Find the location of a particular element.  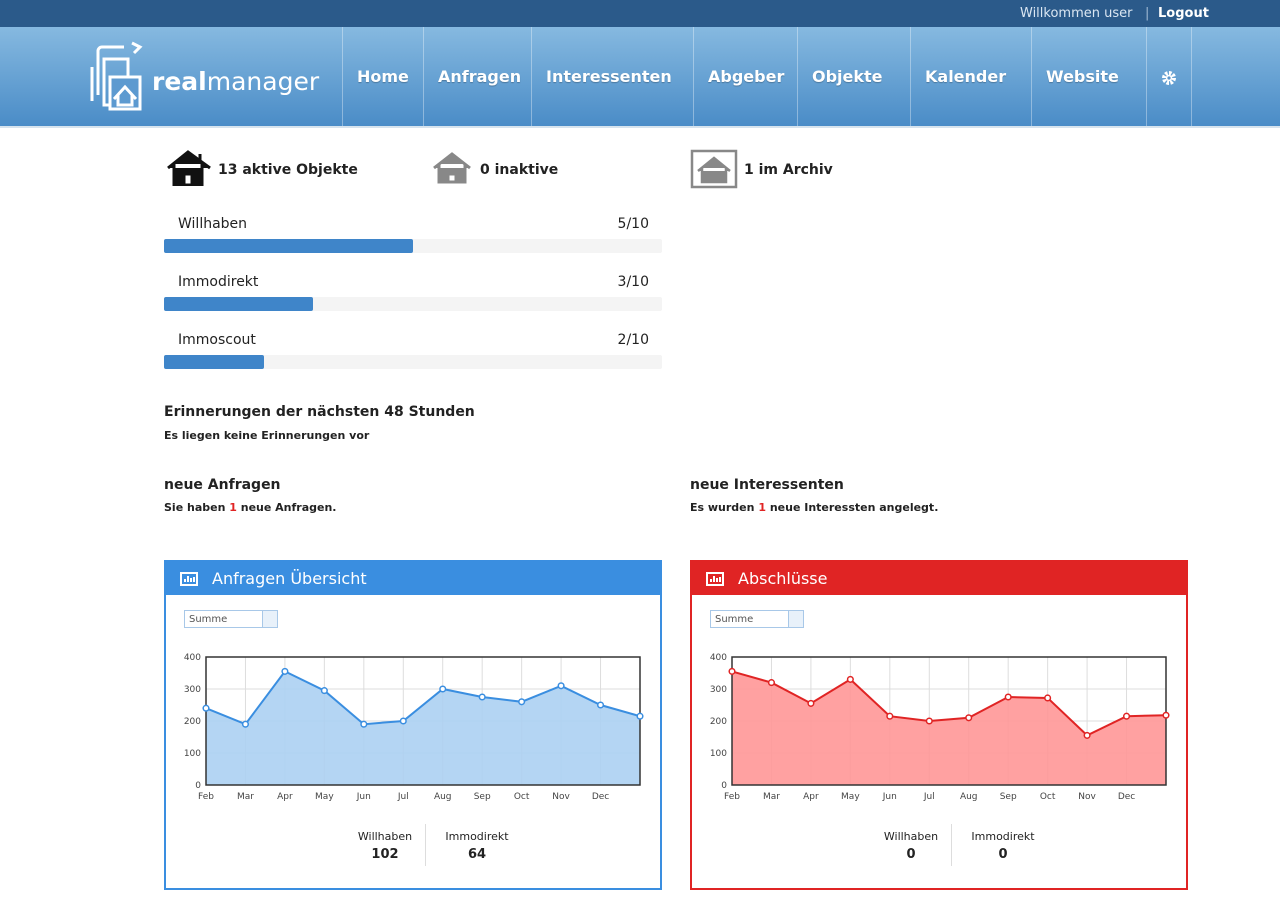

nav-label: Home is located at coordinates (383, 76).